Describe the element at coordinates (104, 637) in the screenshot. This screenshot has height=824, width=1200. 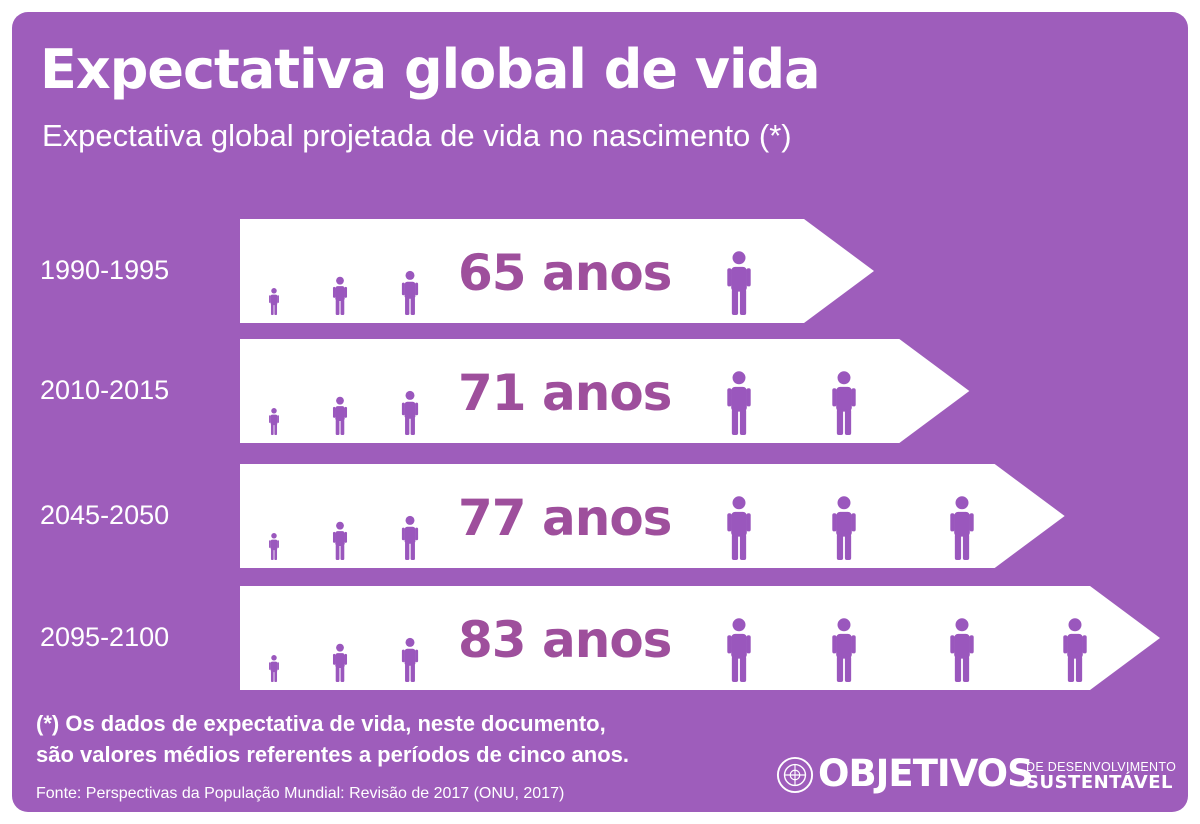
I see `period-label: 2095-2100` at that location.